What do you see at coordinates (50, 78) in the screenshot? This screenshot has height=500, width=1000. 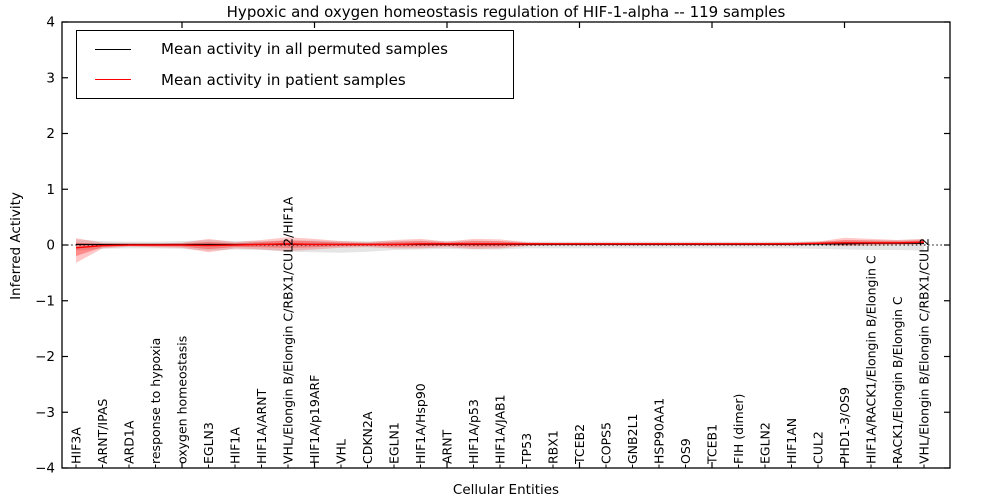 I see `y-tick-label: 3` at bounding box center [50, 78].